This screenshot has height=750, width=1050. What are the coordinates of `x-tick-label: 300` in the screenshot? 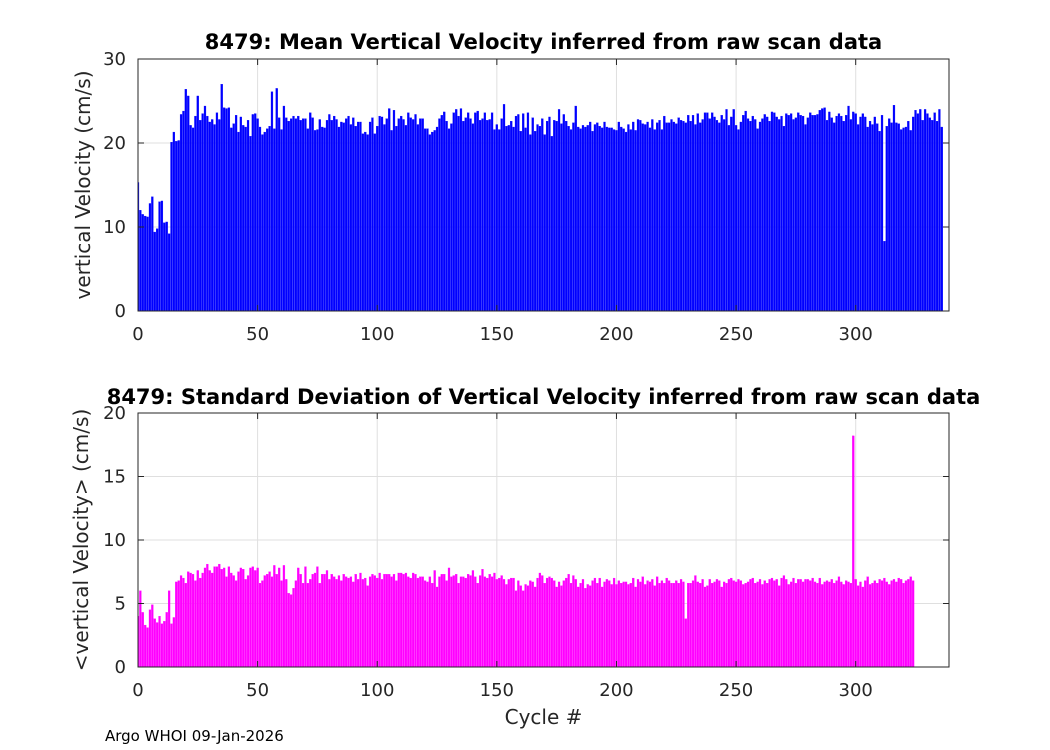 It's located at (856, 334).